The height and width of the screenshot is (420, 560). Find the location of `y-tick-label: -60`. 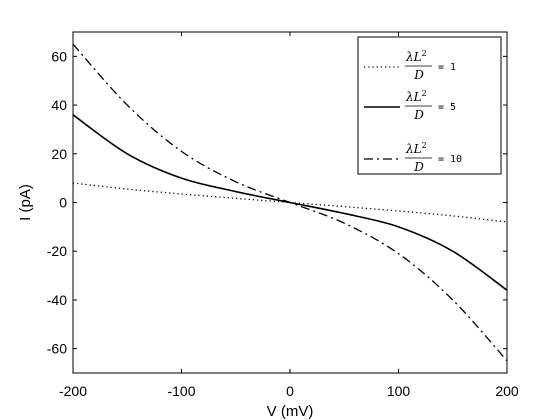

y-tick-label: -60 is located at coordinates (57, 349).